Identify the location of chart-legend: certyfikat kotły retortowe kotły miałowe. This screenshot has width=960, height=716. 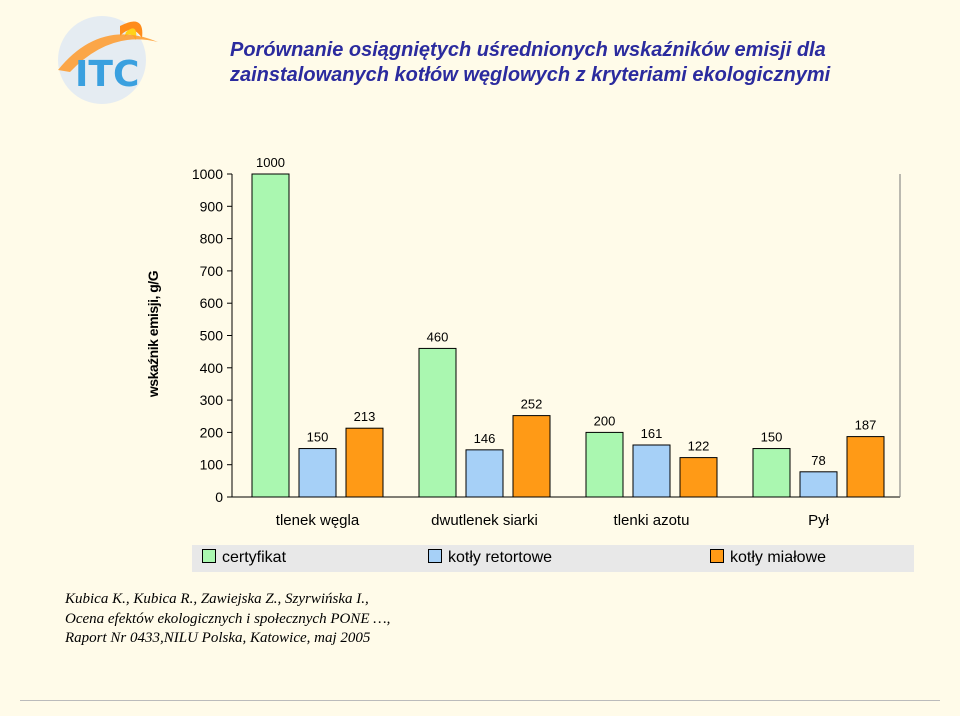
(553, 558).